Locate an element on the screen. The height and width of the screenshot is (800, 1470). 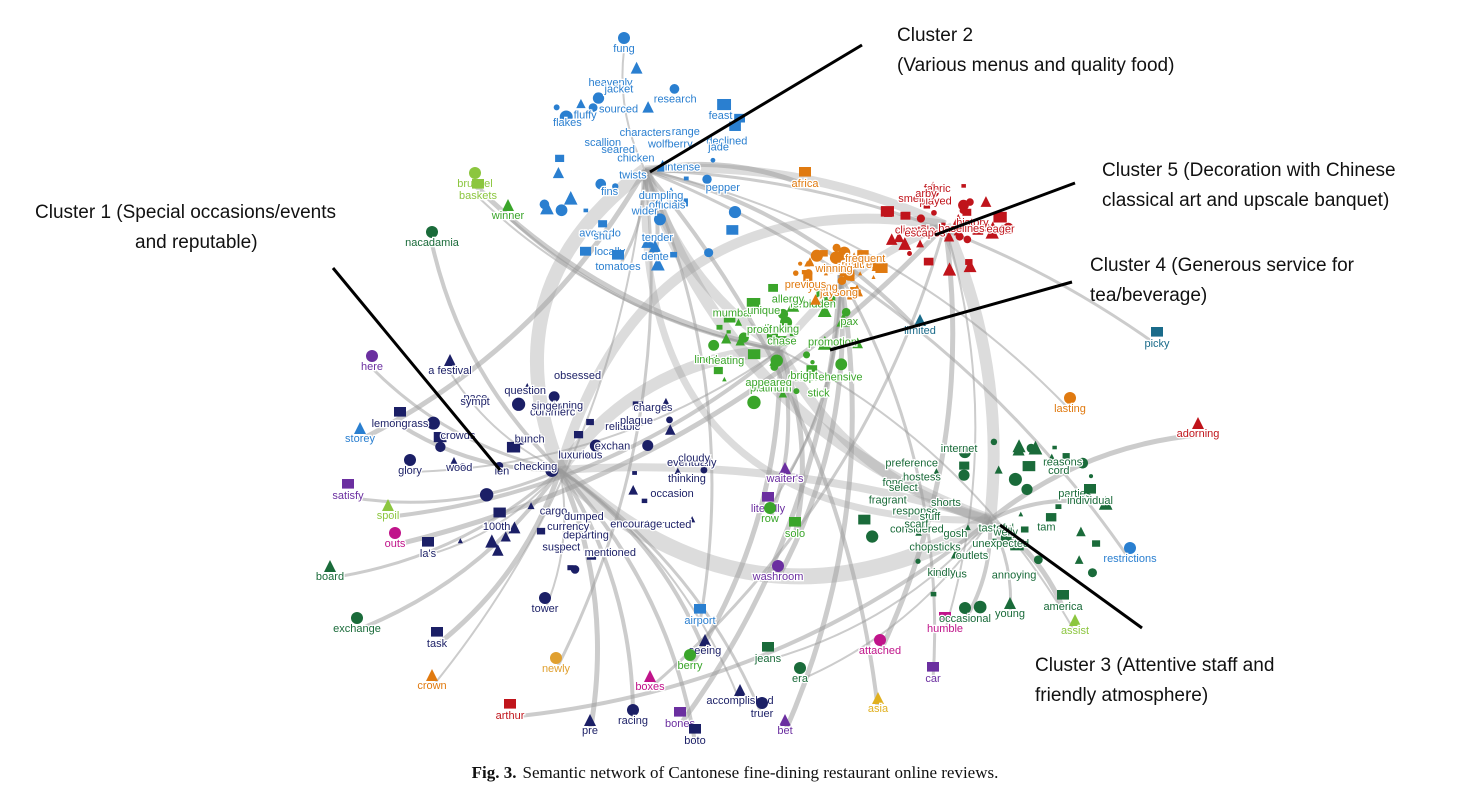
node-label: promotion is located at coordinates (832, 343).